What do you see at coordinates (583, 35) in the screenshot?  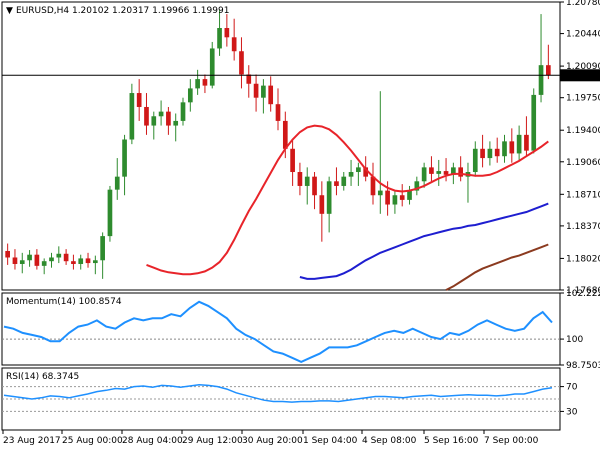 I see `price-tick-label: 1.20440` at bounding box center [583, 35].